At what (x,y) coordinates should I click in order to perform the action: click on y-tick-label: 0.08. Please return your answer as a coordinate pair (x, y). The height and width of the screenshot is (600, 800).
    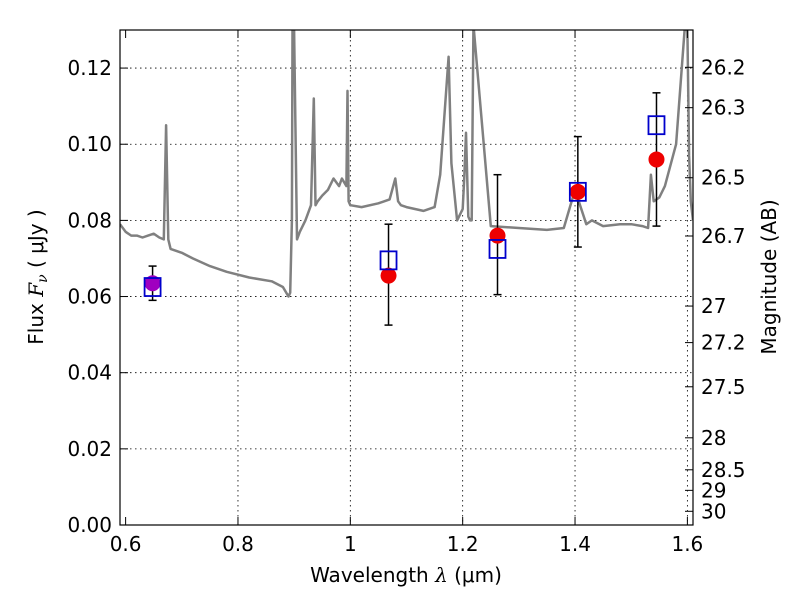
    Looking at the image, I should click on (89, 220).